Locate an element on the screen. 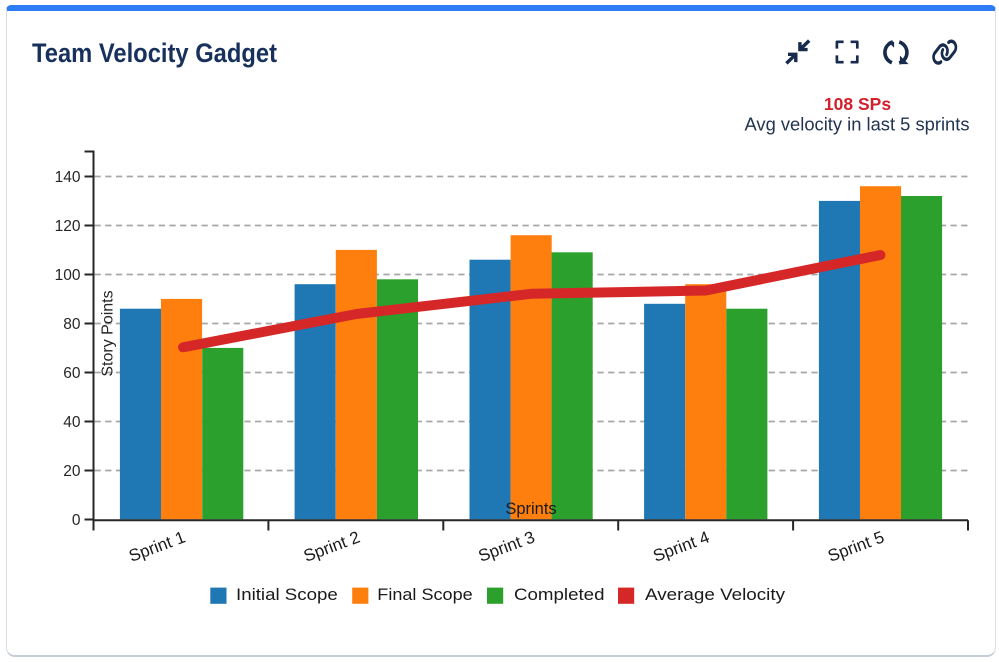 This screenshot has height=662, width=999. svg-text: 0 is located at coordinates (76, 520).